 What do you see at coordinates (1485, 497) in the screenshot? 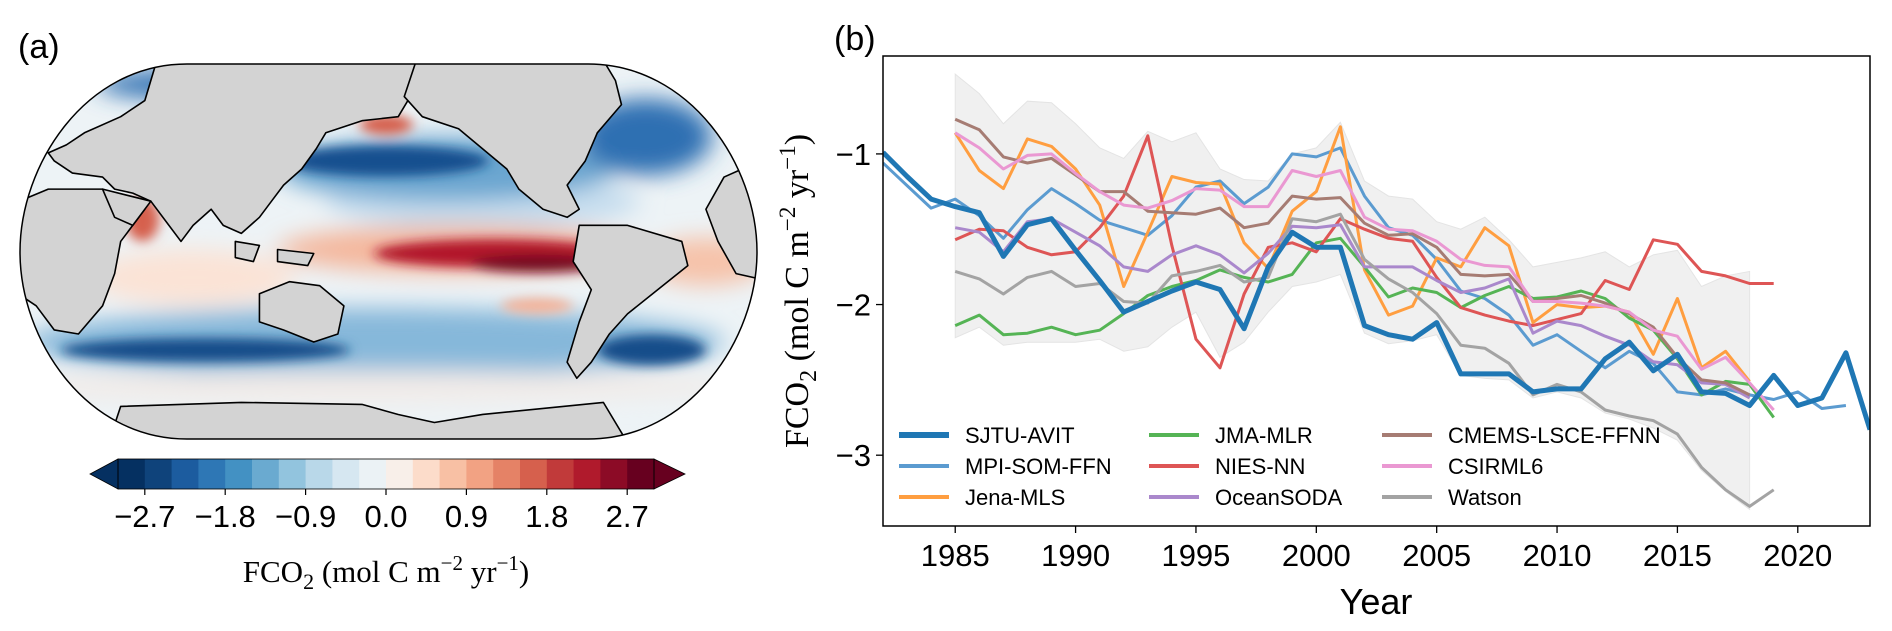
I see `legend-label: Watson` at bounding box center [1485, 497].